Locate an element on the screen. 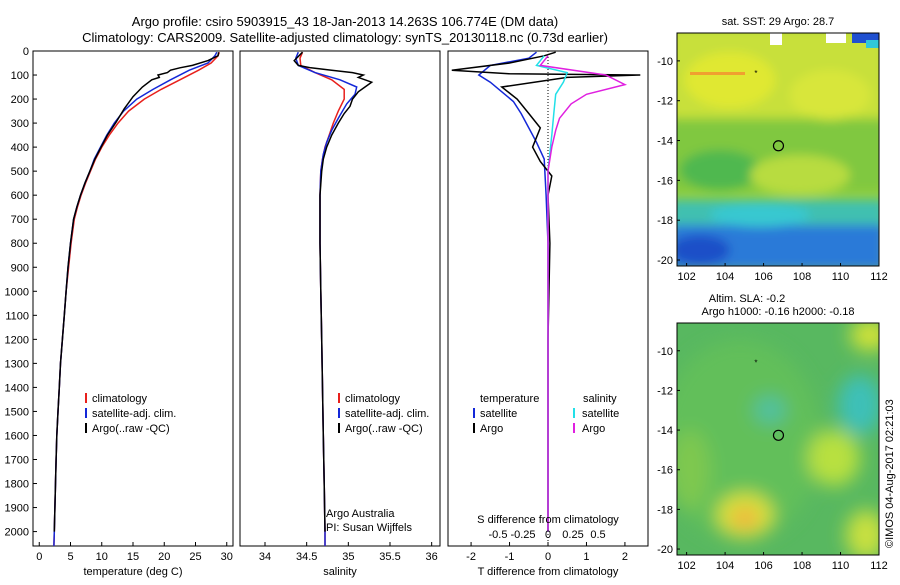 The width and height of the screenshot is (900, 585). legend-label-t-argo: Argo is located at coordinates (491, 429).